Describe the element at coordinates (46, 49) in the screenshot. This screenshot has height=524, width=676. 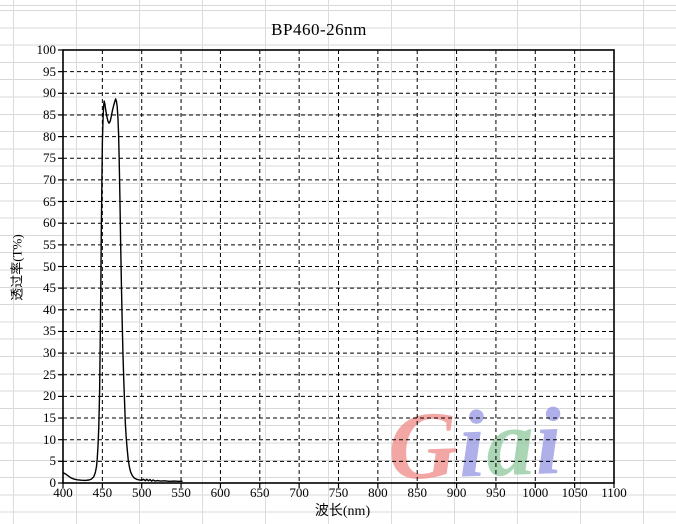
I see `y-tick-label: 100` at that location.